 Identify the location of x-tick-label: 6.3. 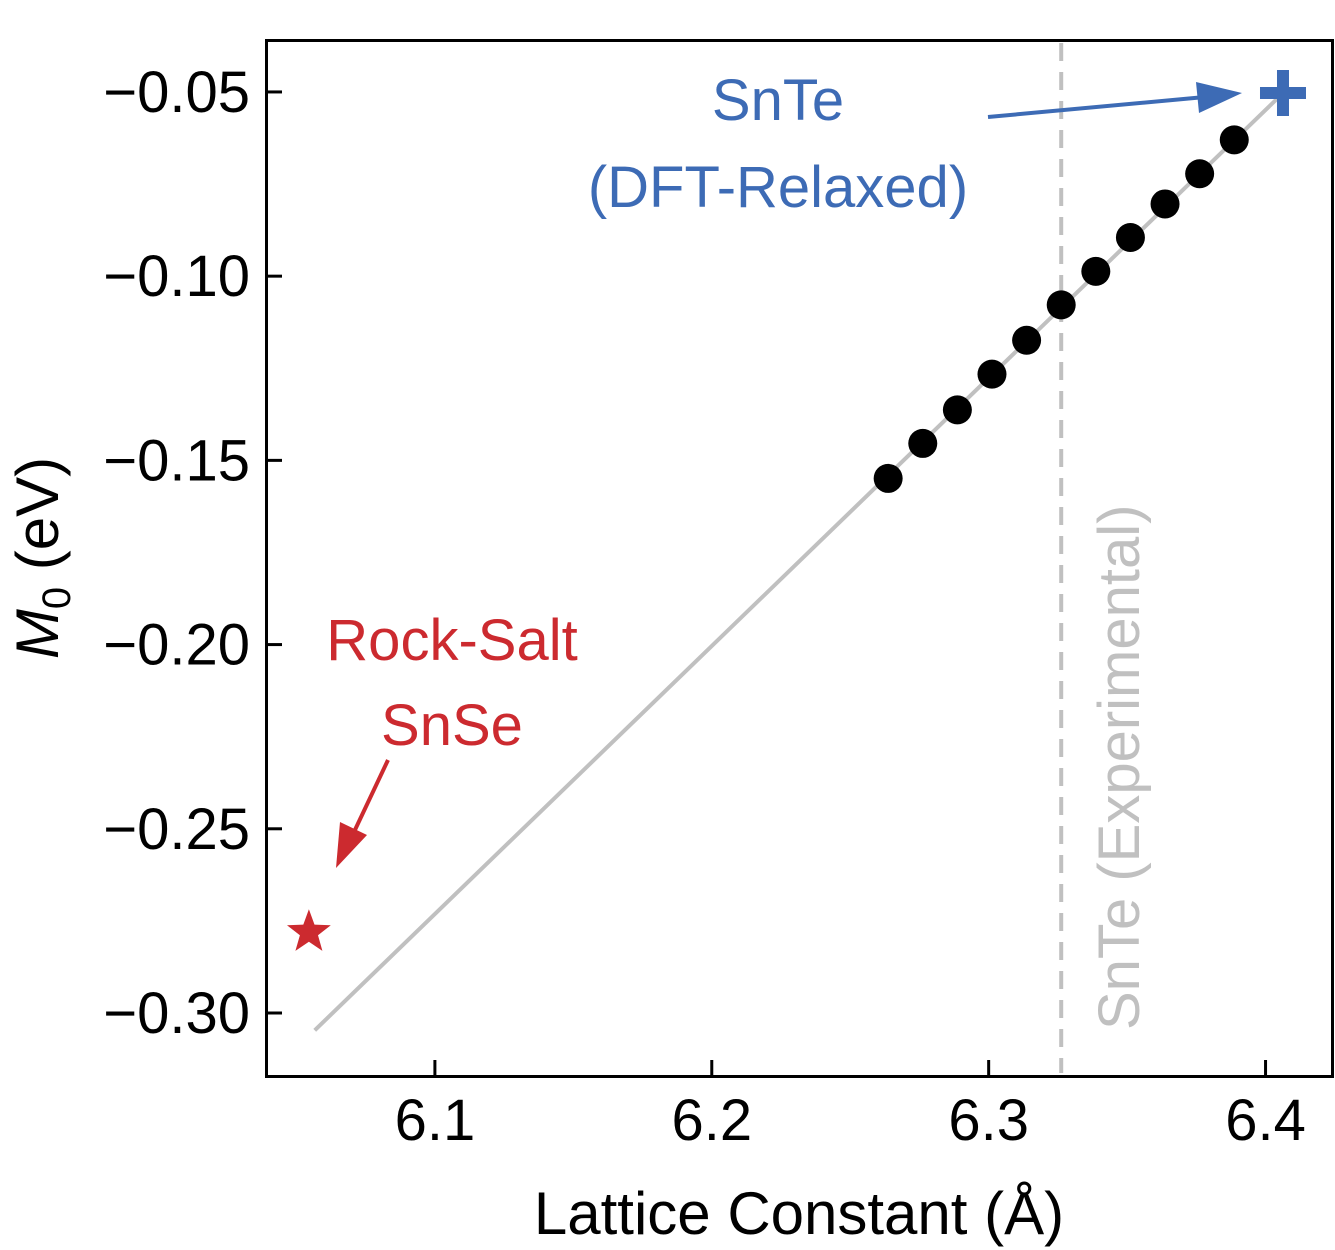
(988, 1120).